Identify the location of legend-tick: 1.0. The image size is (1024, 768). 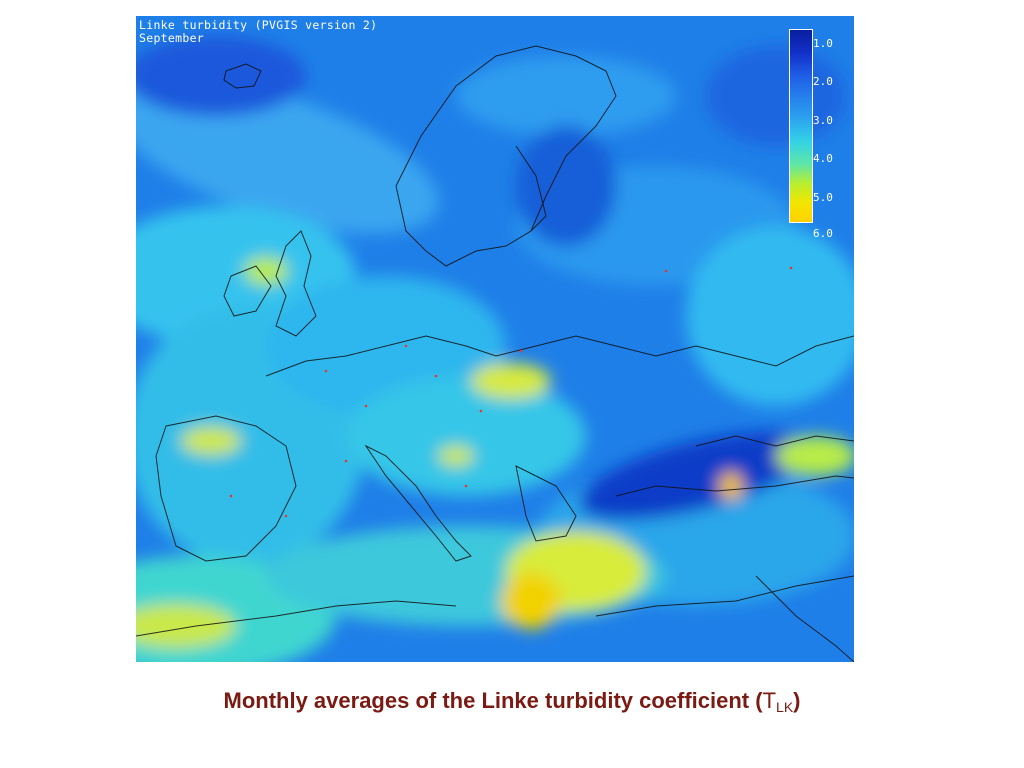
(823, 43).